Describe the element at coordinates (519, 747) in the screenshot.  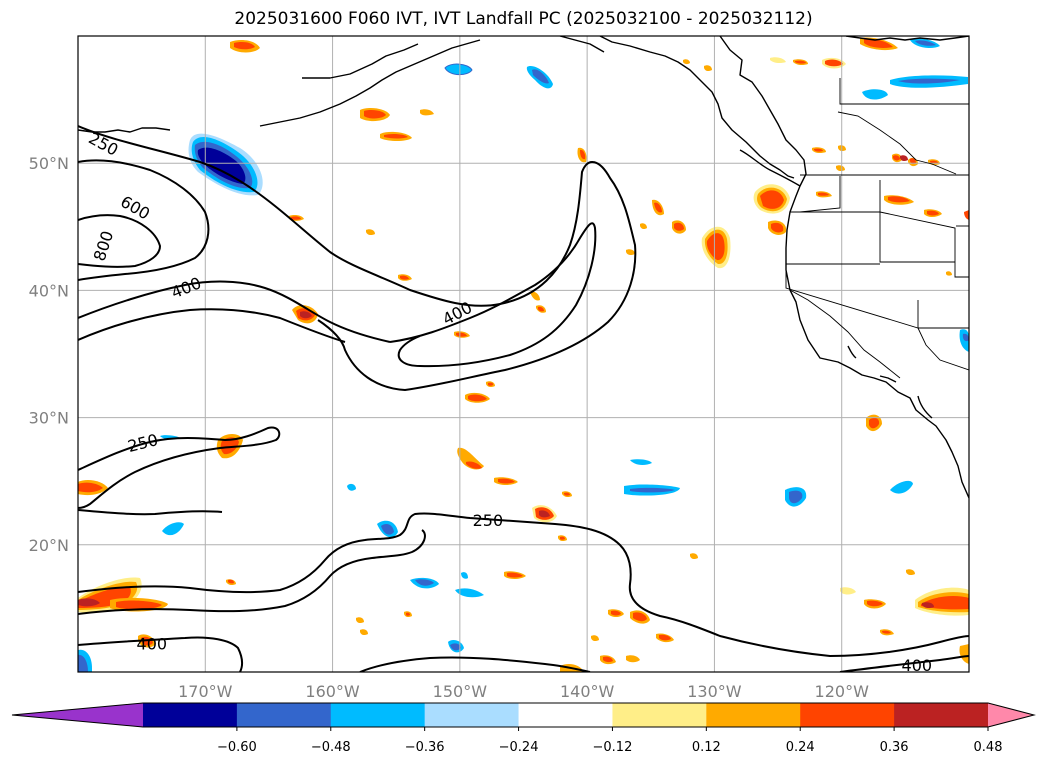
I see `colorbar-tick-label: −0.24` at that location.